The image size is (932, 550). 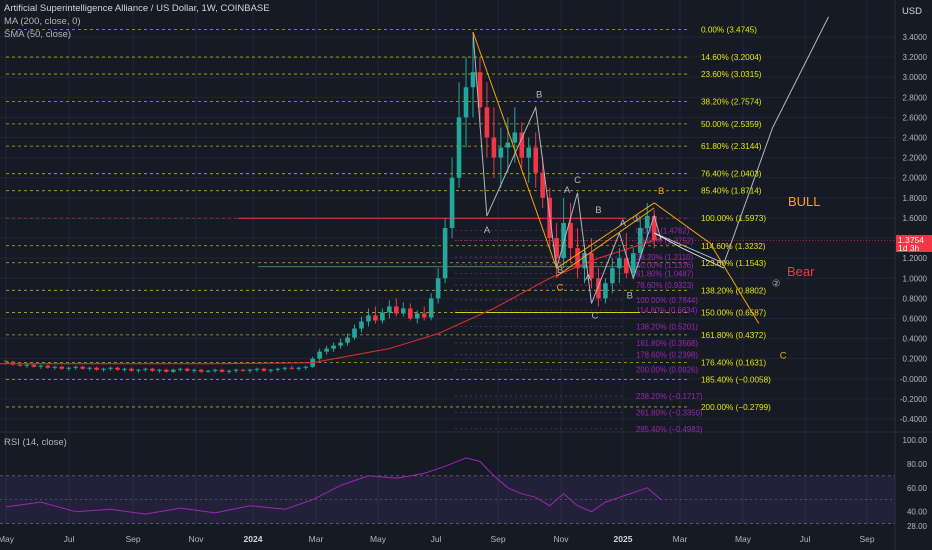 I want to click on rsi-tick-label: 80.00, so click(x=917, y=464).